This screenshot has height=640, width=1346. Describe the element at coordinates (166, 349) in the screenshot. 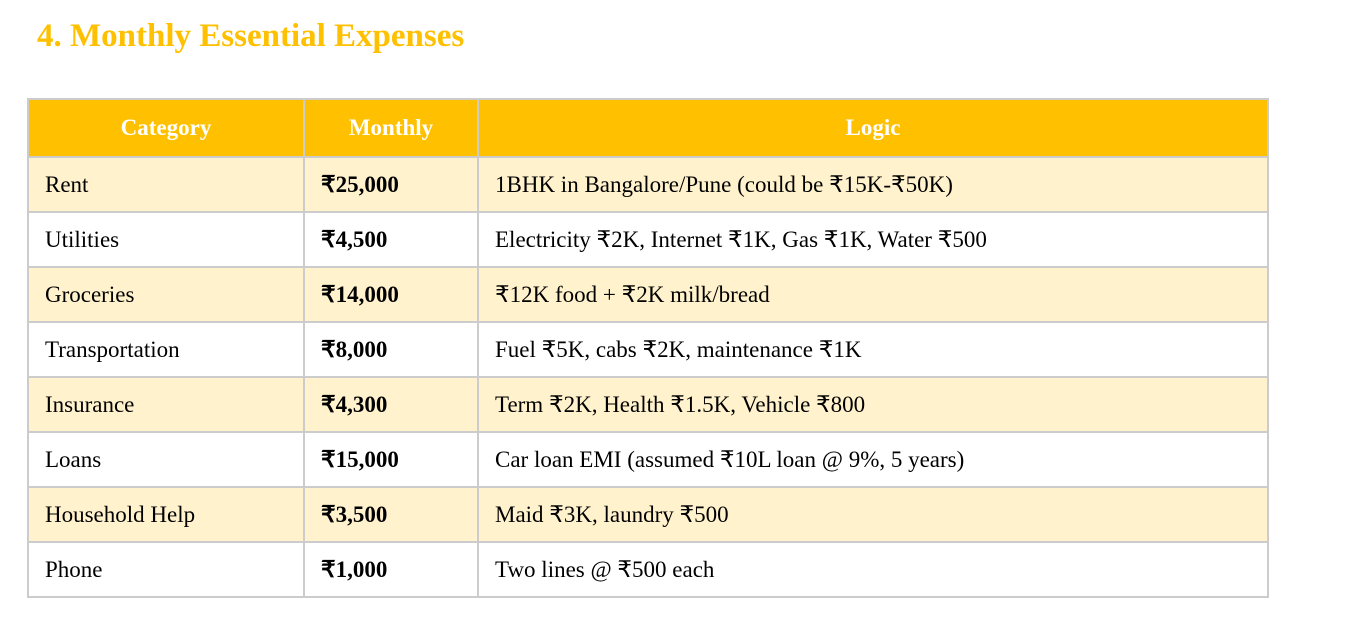

I see `category-cell: Transportation` at that location.